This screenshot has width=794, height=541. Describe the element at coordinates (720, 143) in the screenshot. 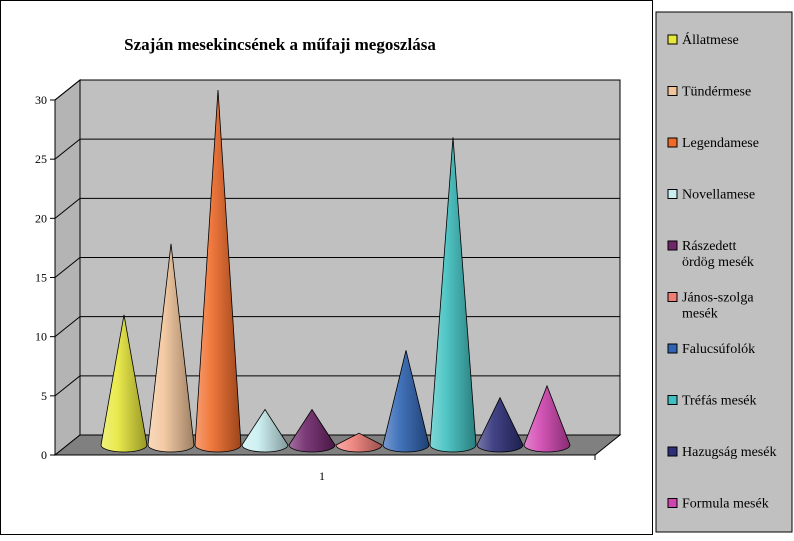

I see `legend-label: Legendamese` at that location.